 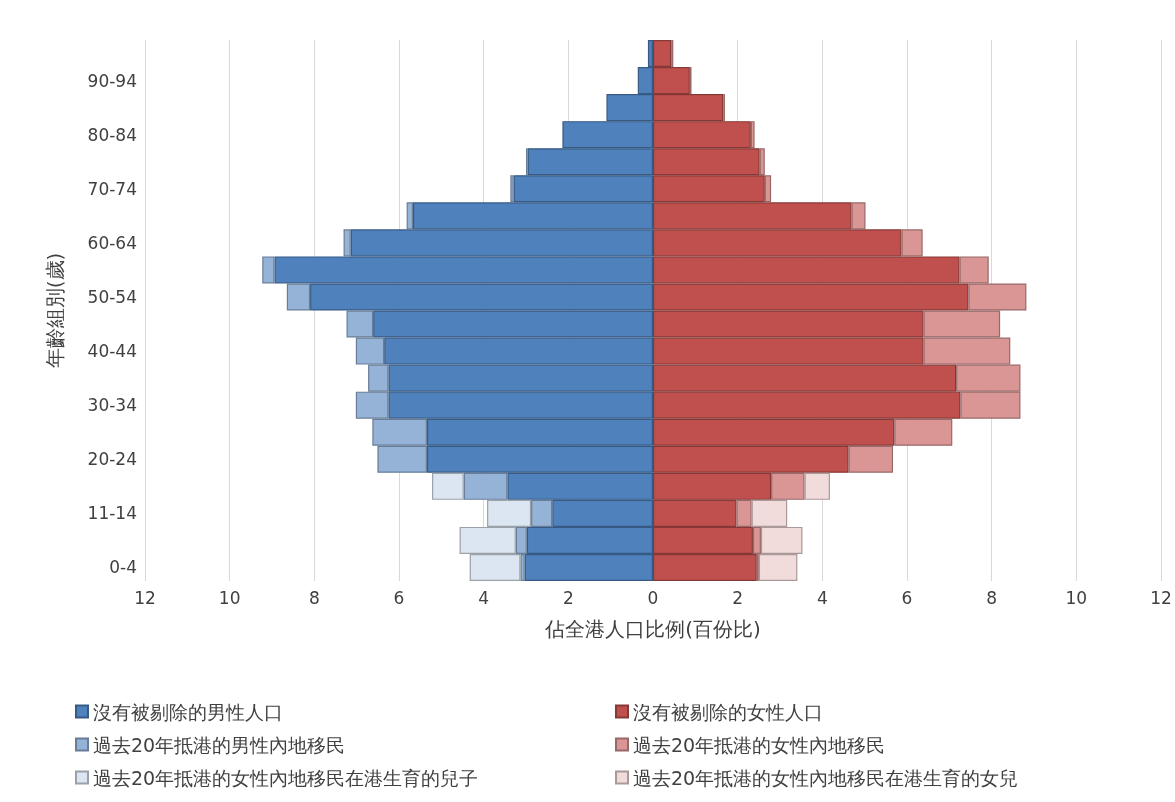 What do you see at coordinates (188, 711) in the screenshot?
I see `legend-label: 沒有被剔除的男性人口` at bounding box center [188, 711].